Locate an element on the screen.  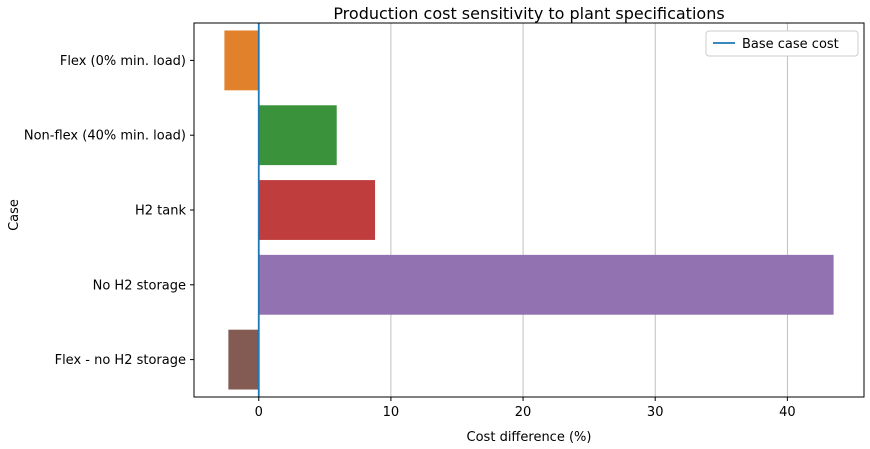
y-tick-label: No H2 storage is located at coordinates (139, 285).